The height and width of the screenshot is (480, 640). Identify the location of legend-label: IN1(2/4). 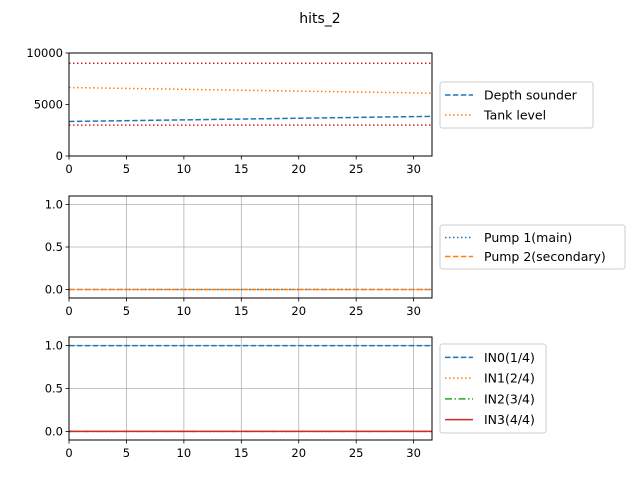
(509, 378).